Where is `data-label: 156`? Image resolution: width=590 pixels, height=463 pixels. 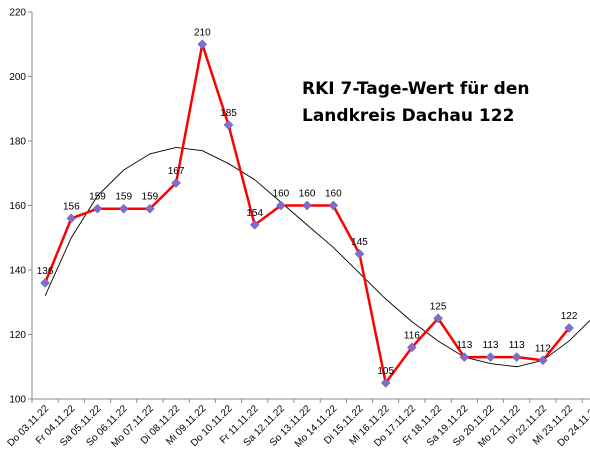 data-label: 156 is located at coordinates (71, 206).